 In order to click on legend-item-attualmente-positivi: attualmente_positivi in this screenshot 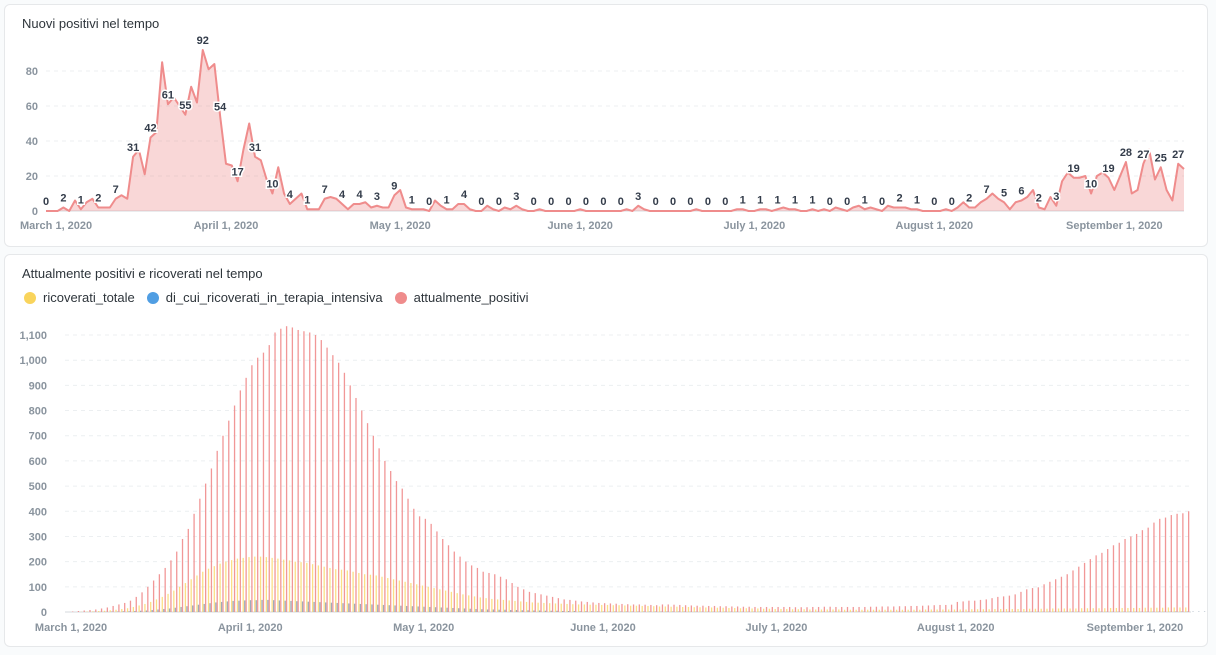, I will do `click(461, 297)`.